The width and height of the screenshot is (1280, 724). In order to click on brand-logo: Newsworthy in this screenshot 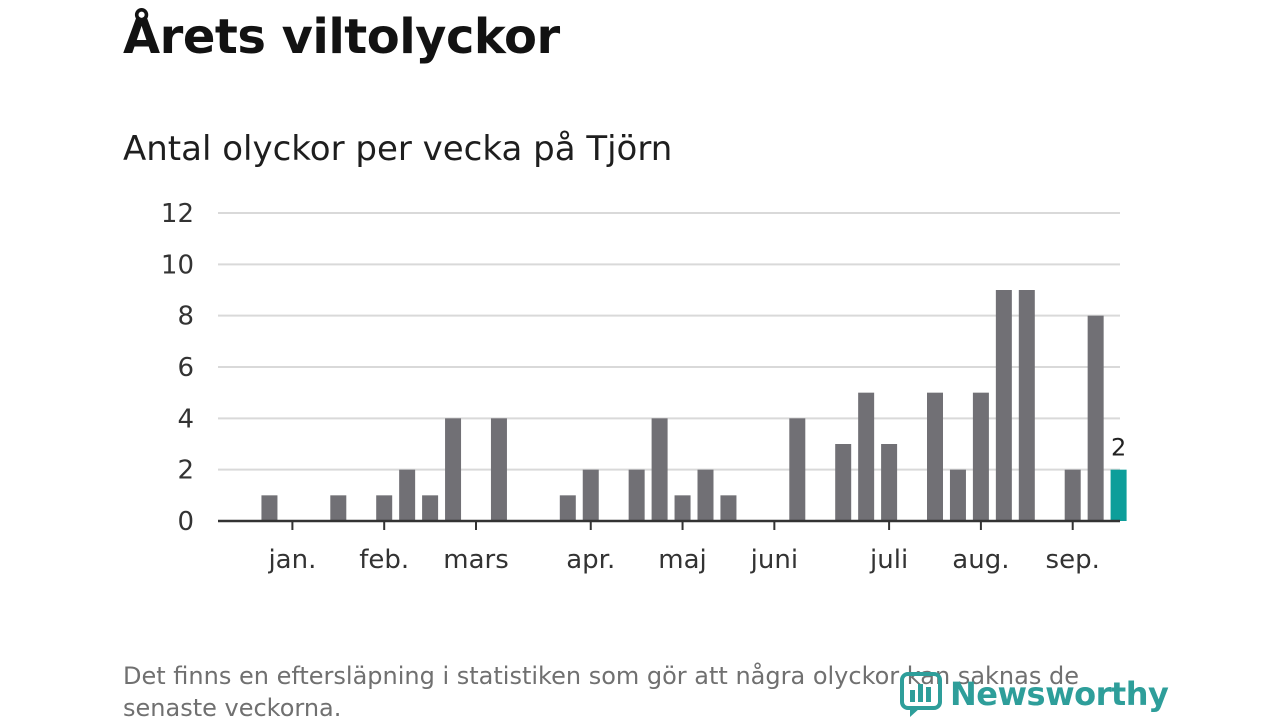, I will do `click(1034, 694)`.